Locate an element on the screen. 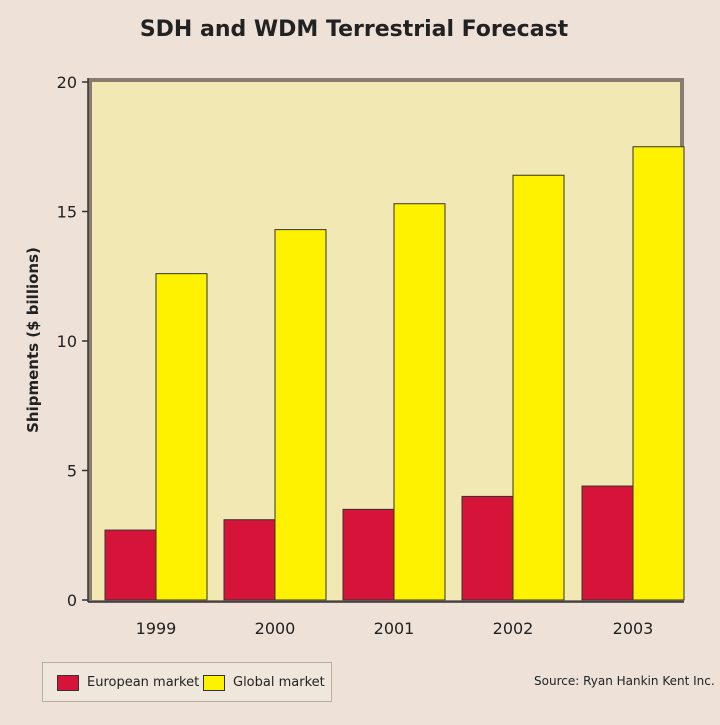 This screenshot has height=725, width=720. bar-global-2001 is located at coordinates (419, 402).